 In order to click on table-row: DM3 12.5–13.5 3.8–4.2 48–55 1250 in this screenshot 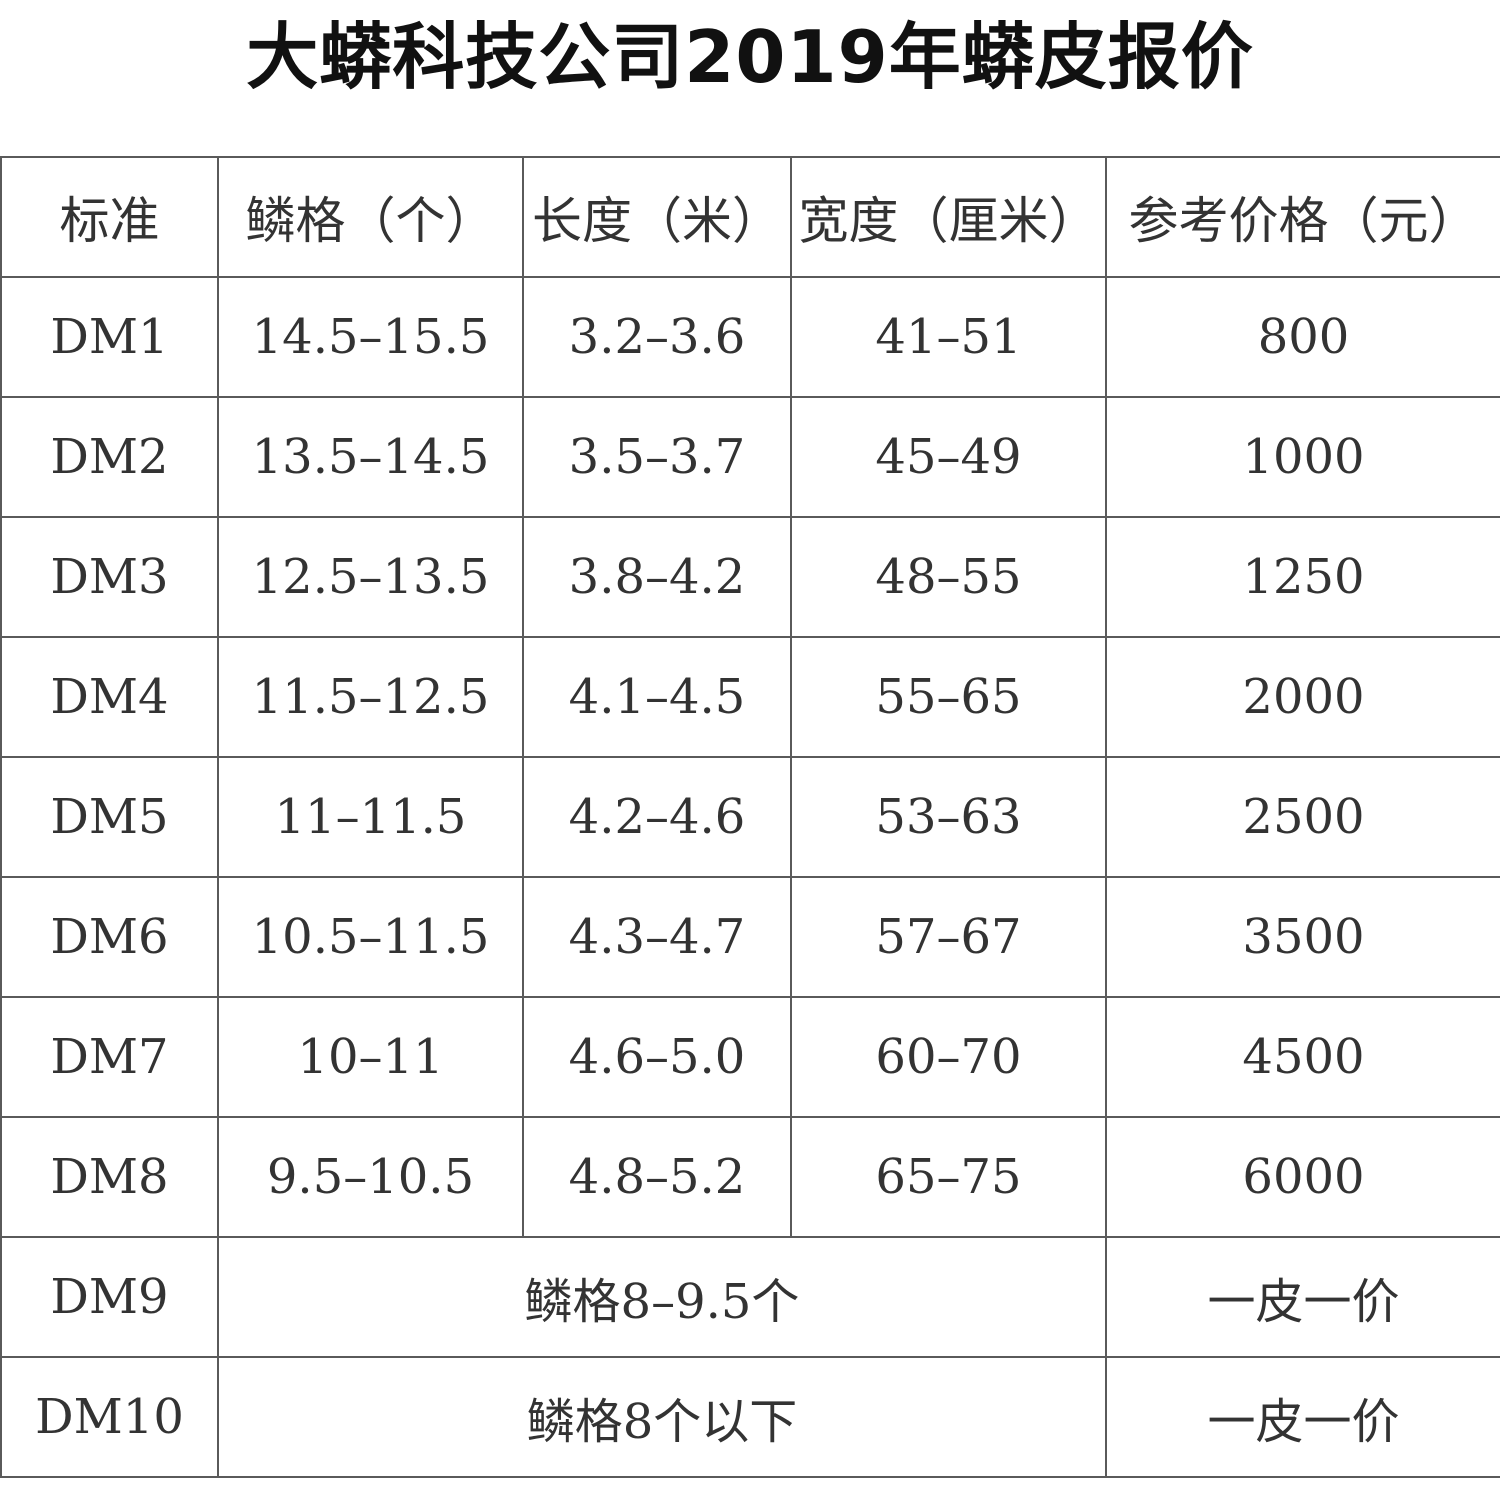, I will do `click(750, 577)`.